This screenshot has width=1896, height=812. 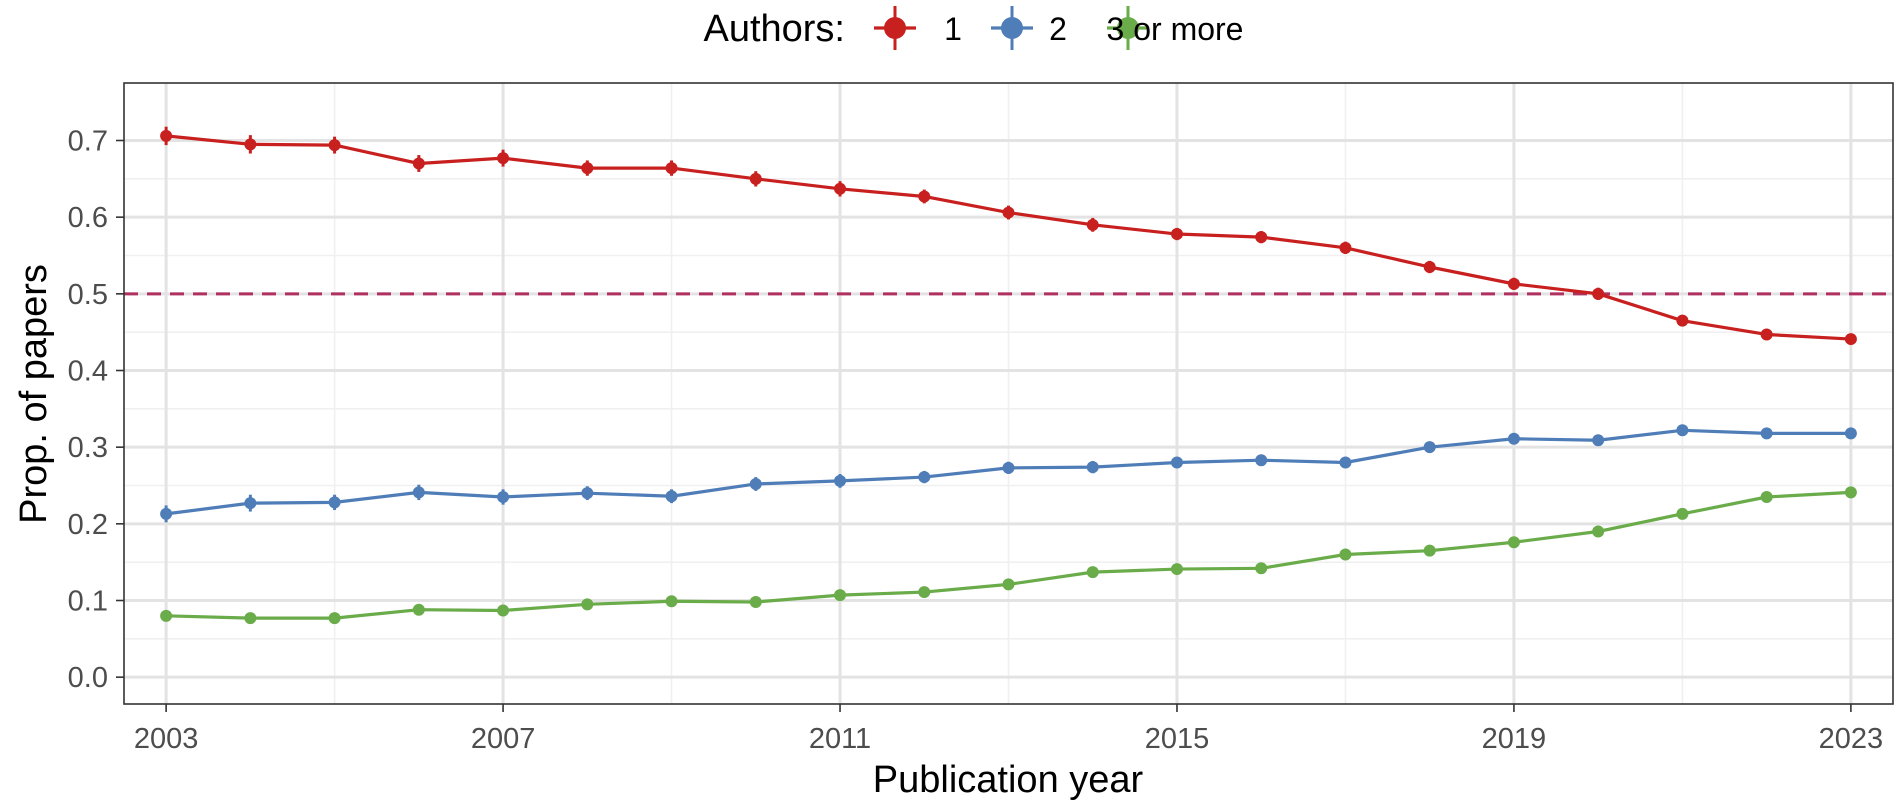 I want to click on x-tick-label: 2007, so click(x=503, y=739).